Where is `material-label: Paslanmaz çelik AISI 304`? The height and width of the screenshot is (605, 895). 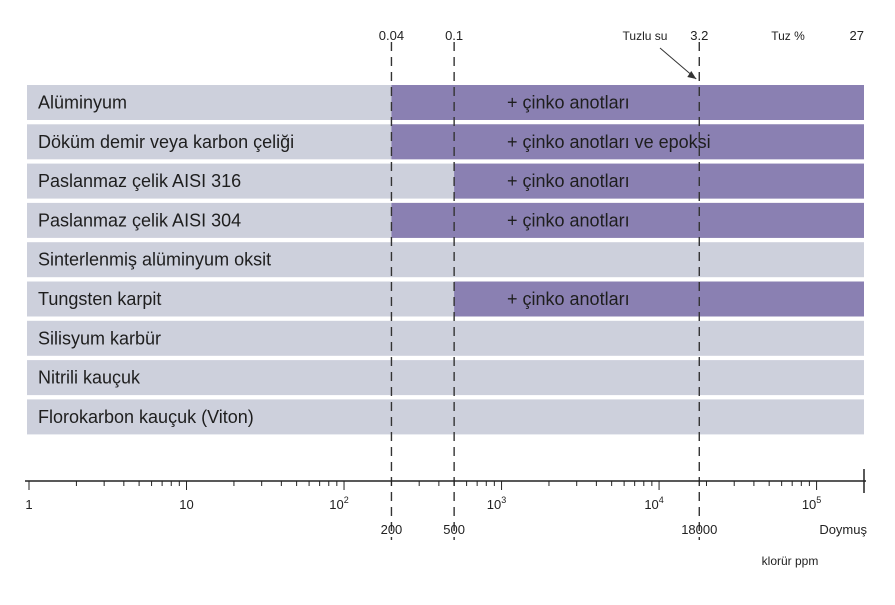
material-label: Paslanmaz çelik AISI 304 is located at coordinates (139, 220).